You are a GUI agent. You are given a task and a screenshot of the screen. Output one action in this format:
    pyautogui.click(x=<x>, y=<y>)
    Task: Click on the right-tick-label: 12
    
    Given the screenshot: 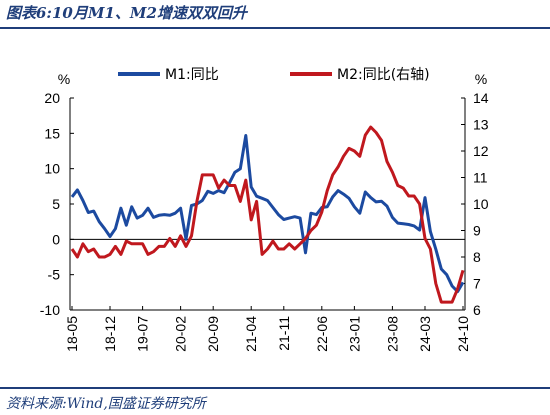 What is the action you would take?
    pyautogui.click(x=481, y=151)
    